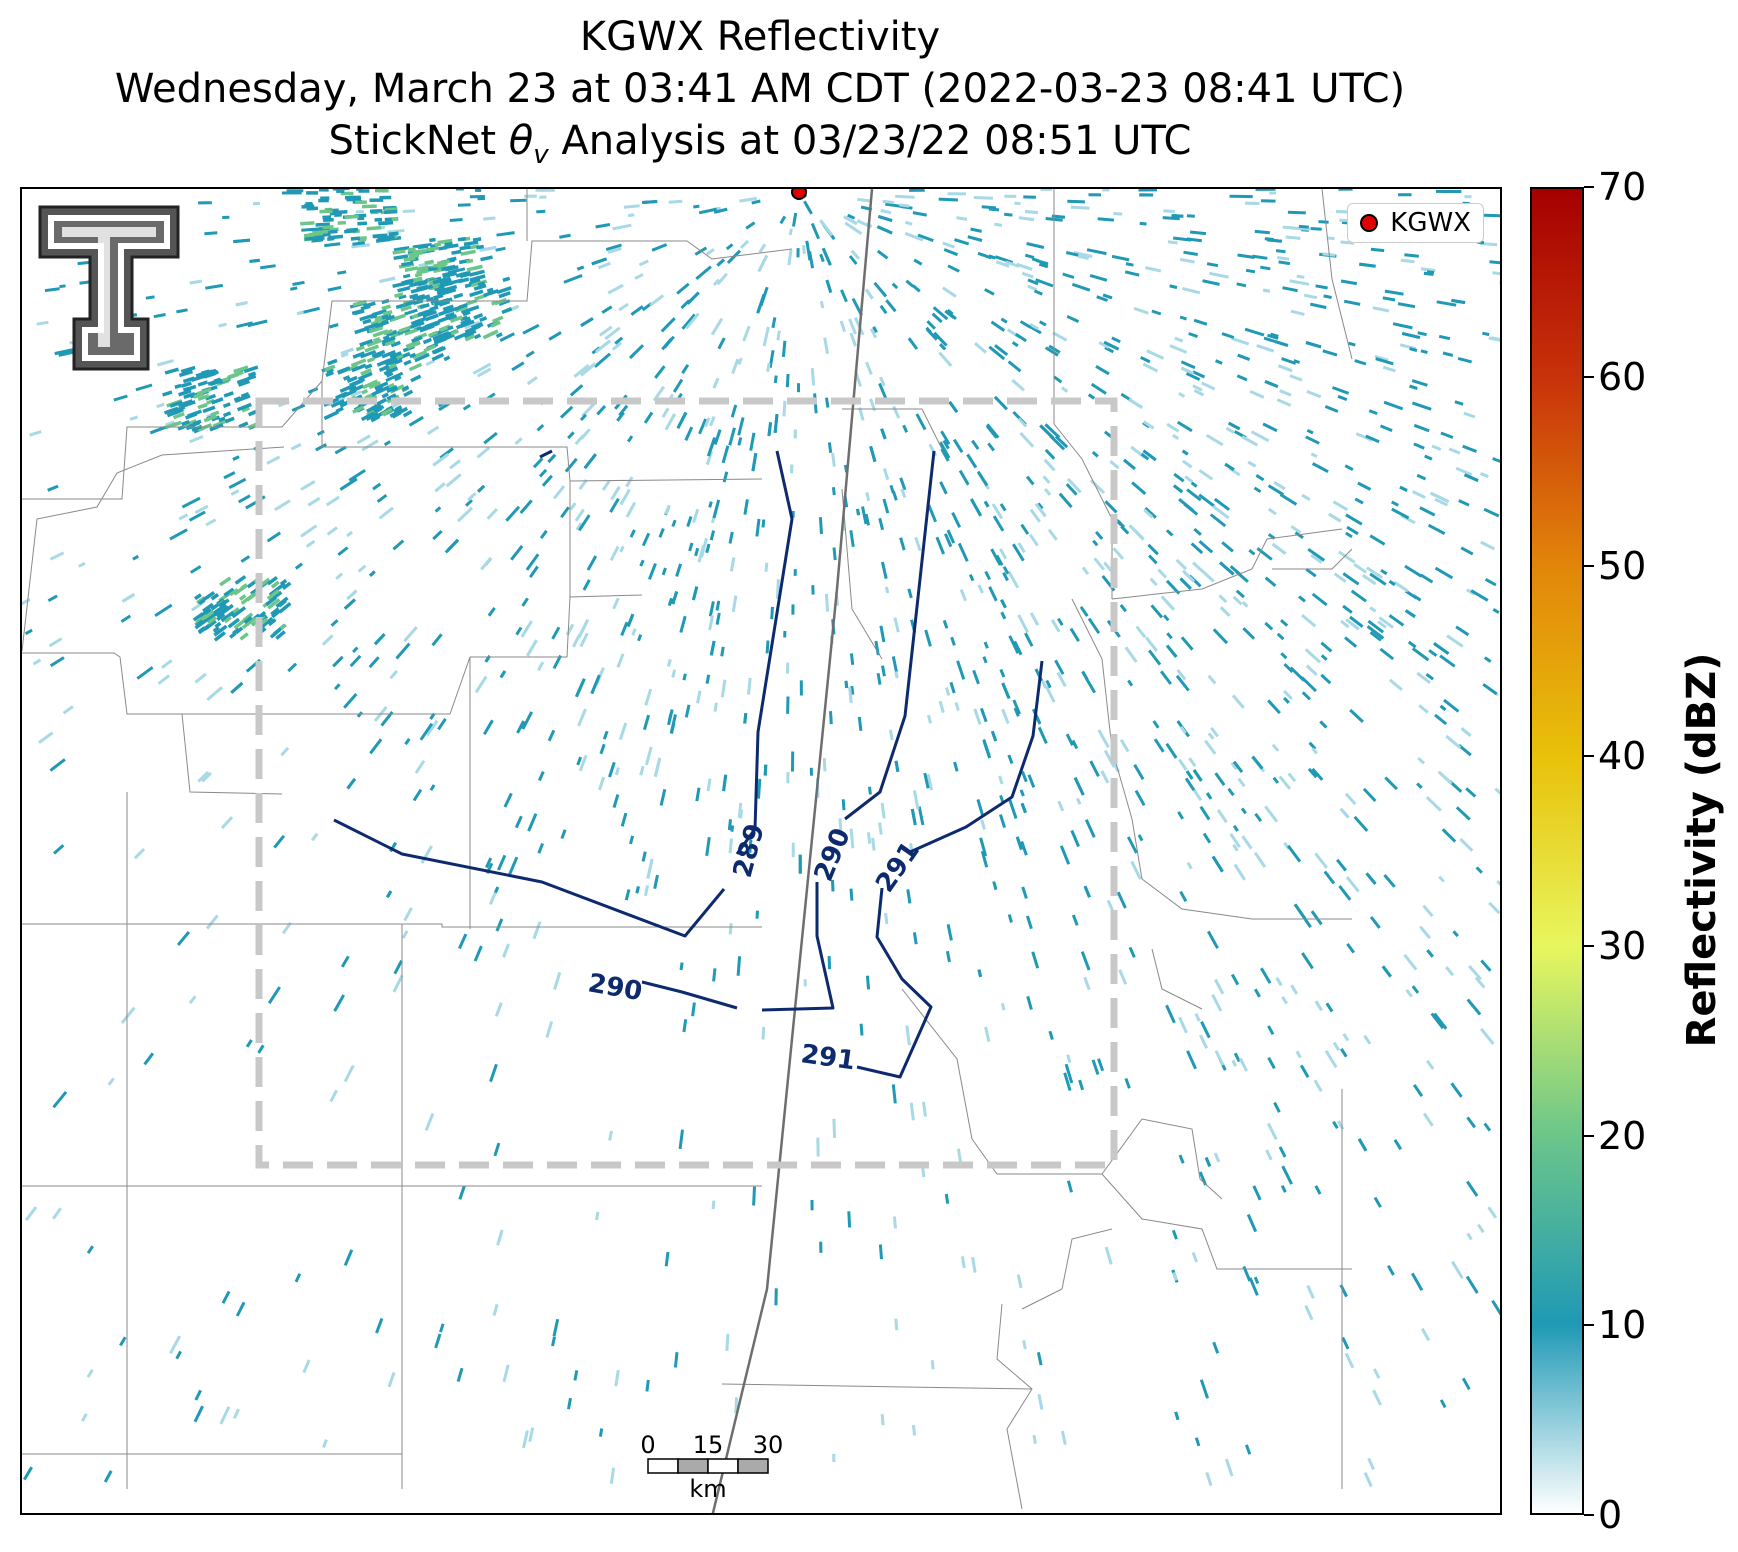  Describe the element at coordinates (1622, 376) in the screenshot. I see `colorbar-tick-label: 60` at that location.